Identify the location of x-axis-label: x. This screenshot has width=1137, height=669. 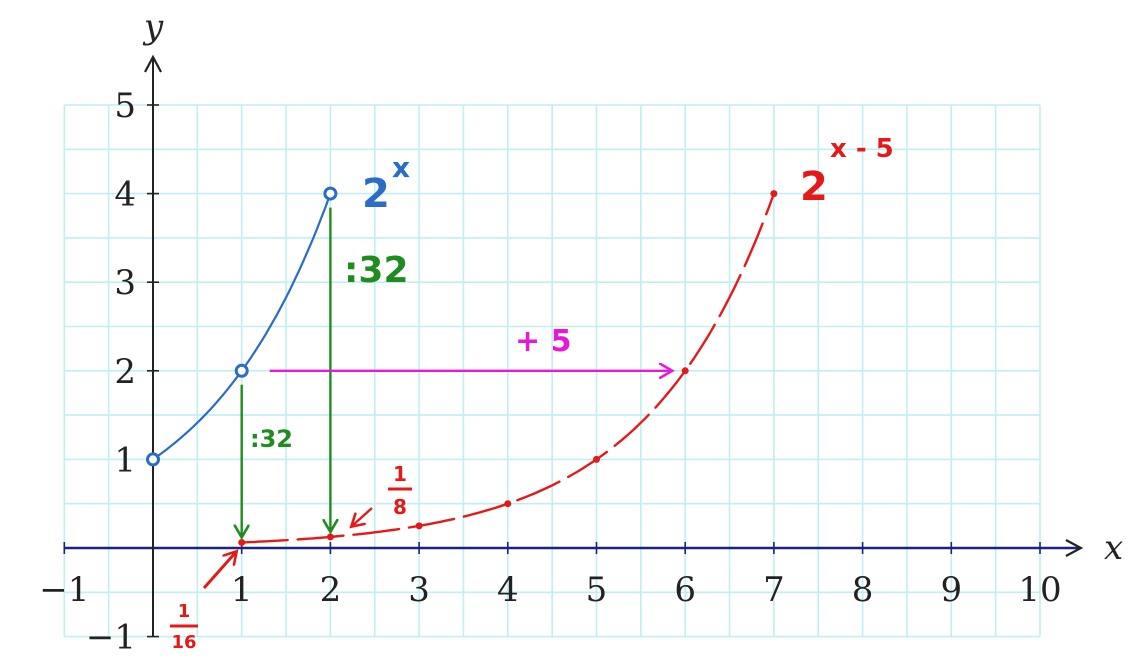
(1113, 548).